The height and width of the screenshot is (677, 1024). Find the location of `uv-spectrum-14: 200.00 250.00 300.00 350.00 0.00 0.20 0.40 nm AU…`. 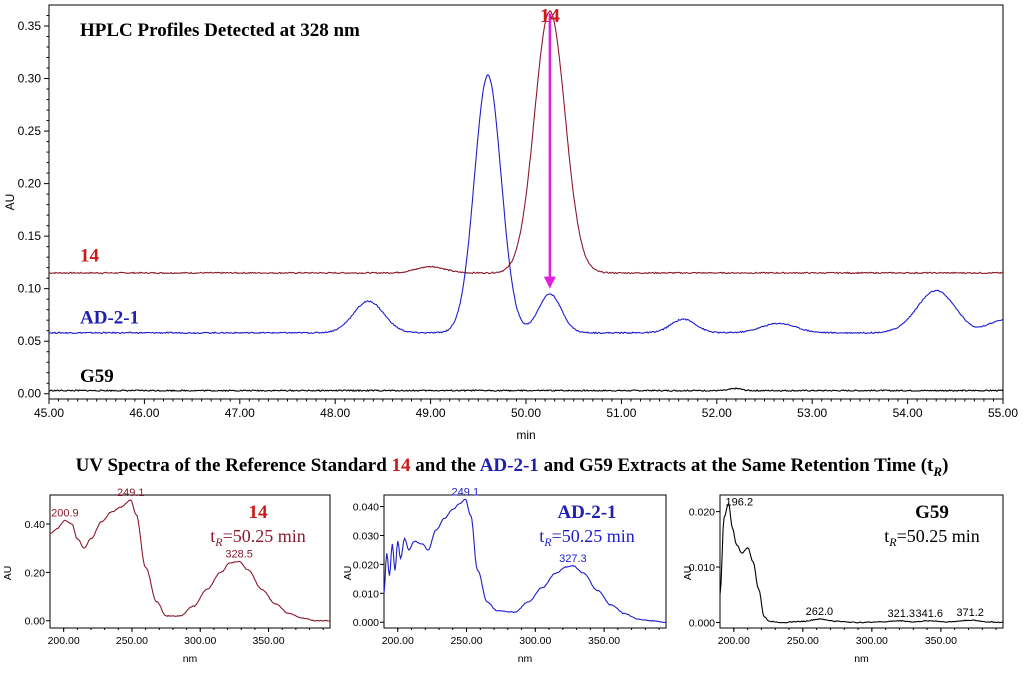

uv-spectrum-14: 200.00 250.00 300.00 350.00 0.00 0.20 0.40 nm AU… is located at coordinates (166, 576).